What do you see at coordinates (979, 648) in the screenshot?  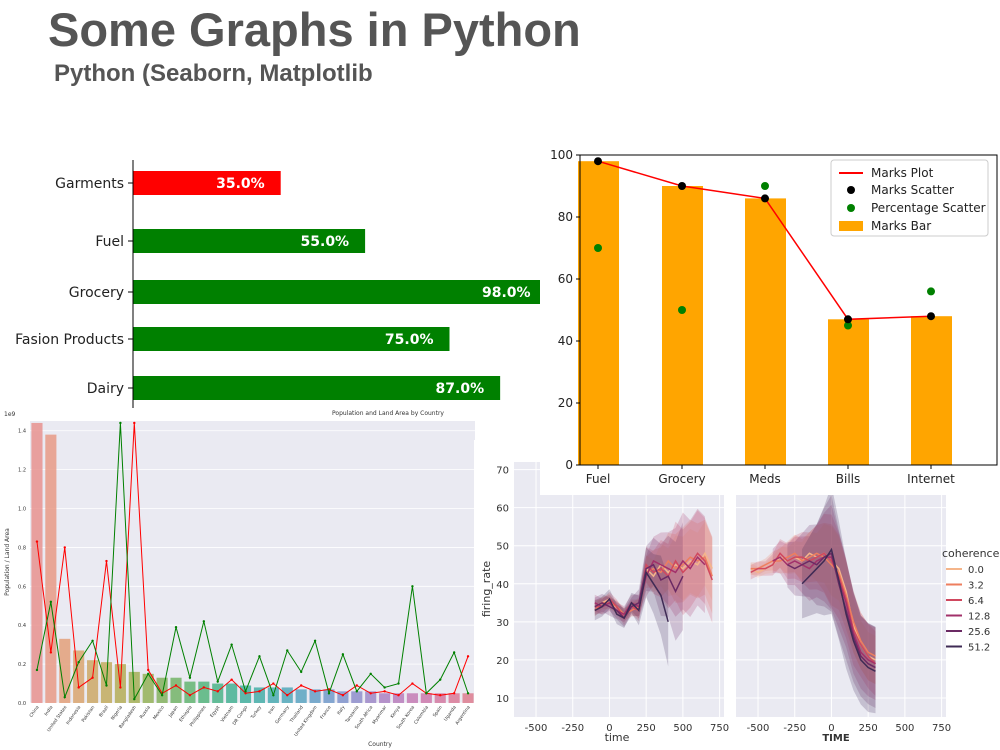 I see `firing-legend-label: 51.2` at bounding box center [979, 648].